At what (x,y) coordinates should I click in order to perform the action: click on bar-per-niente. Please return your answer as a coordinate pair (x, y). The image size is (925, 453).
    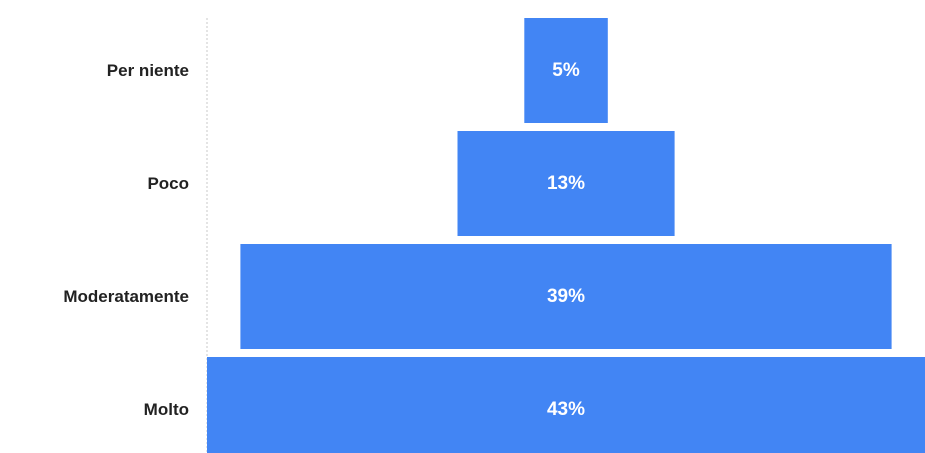
    Looking at the image, I should click on (566, 70).